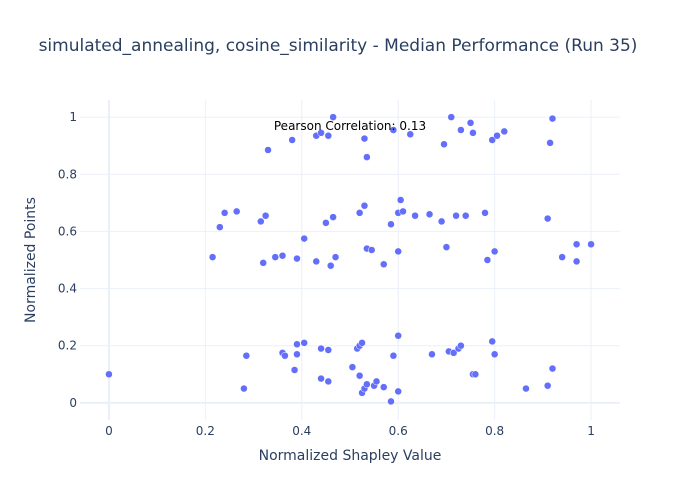  Describe the element at coordinates (31, 260) in the screenshot. I see `y-axis-title: Normalized Points` at that location.